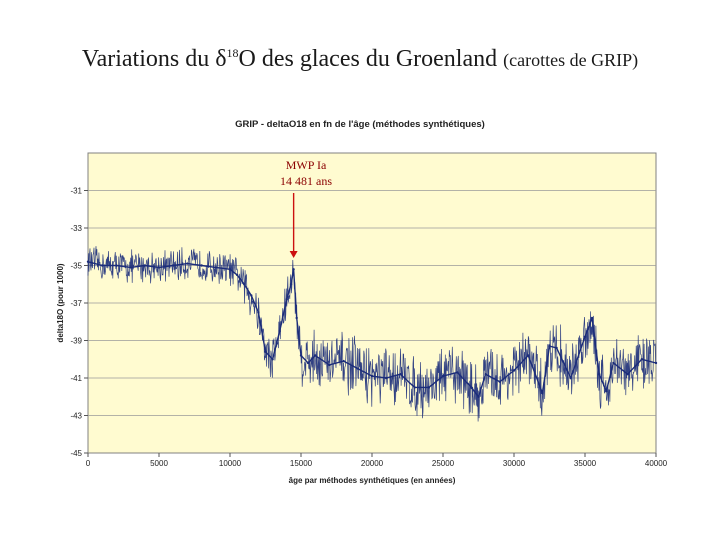 The height and width of the screenshot is (540, 720). Describe the element at coordinates (159, 463) in the screenshot. I see `x-tick-label: 5000` at that location.